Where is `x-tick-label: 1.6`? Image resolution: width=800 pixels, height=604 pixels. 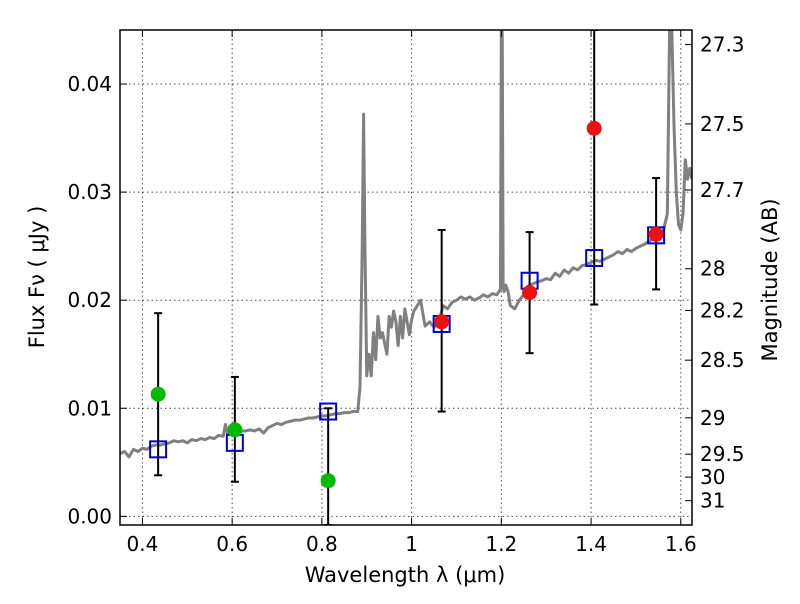
x-tick-label: 1.6 is located at coordinates (681, 544).